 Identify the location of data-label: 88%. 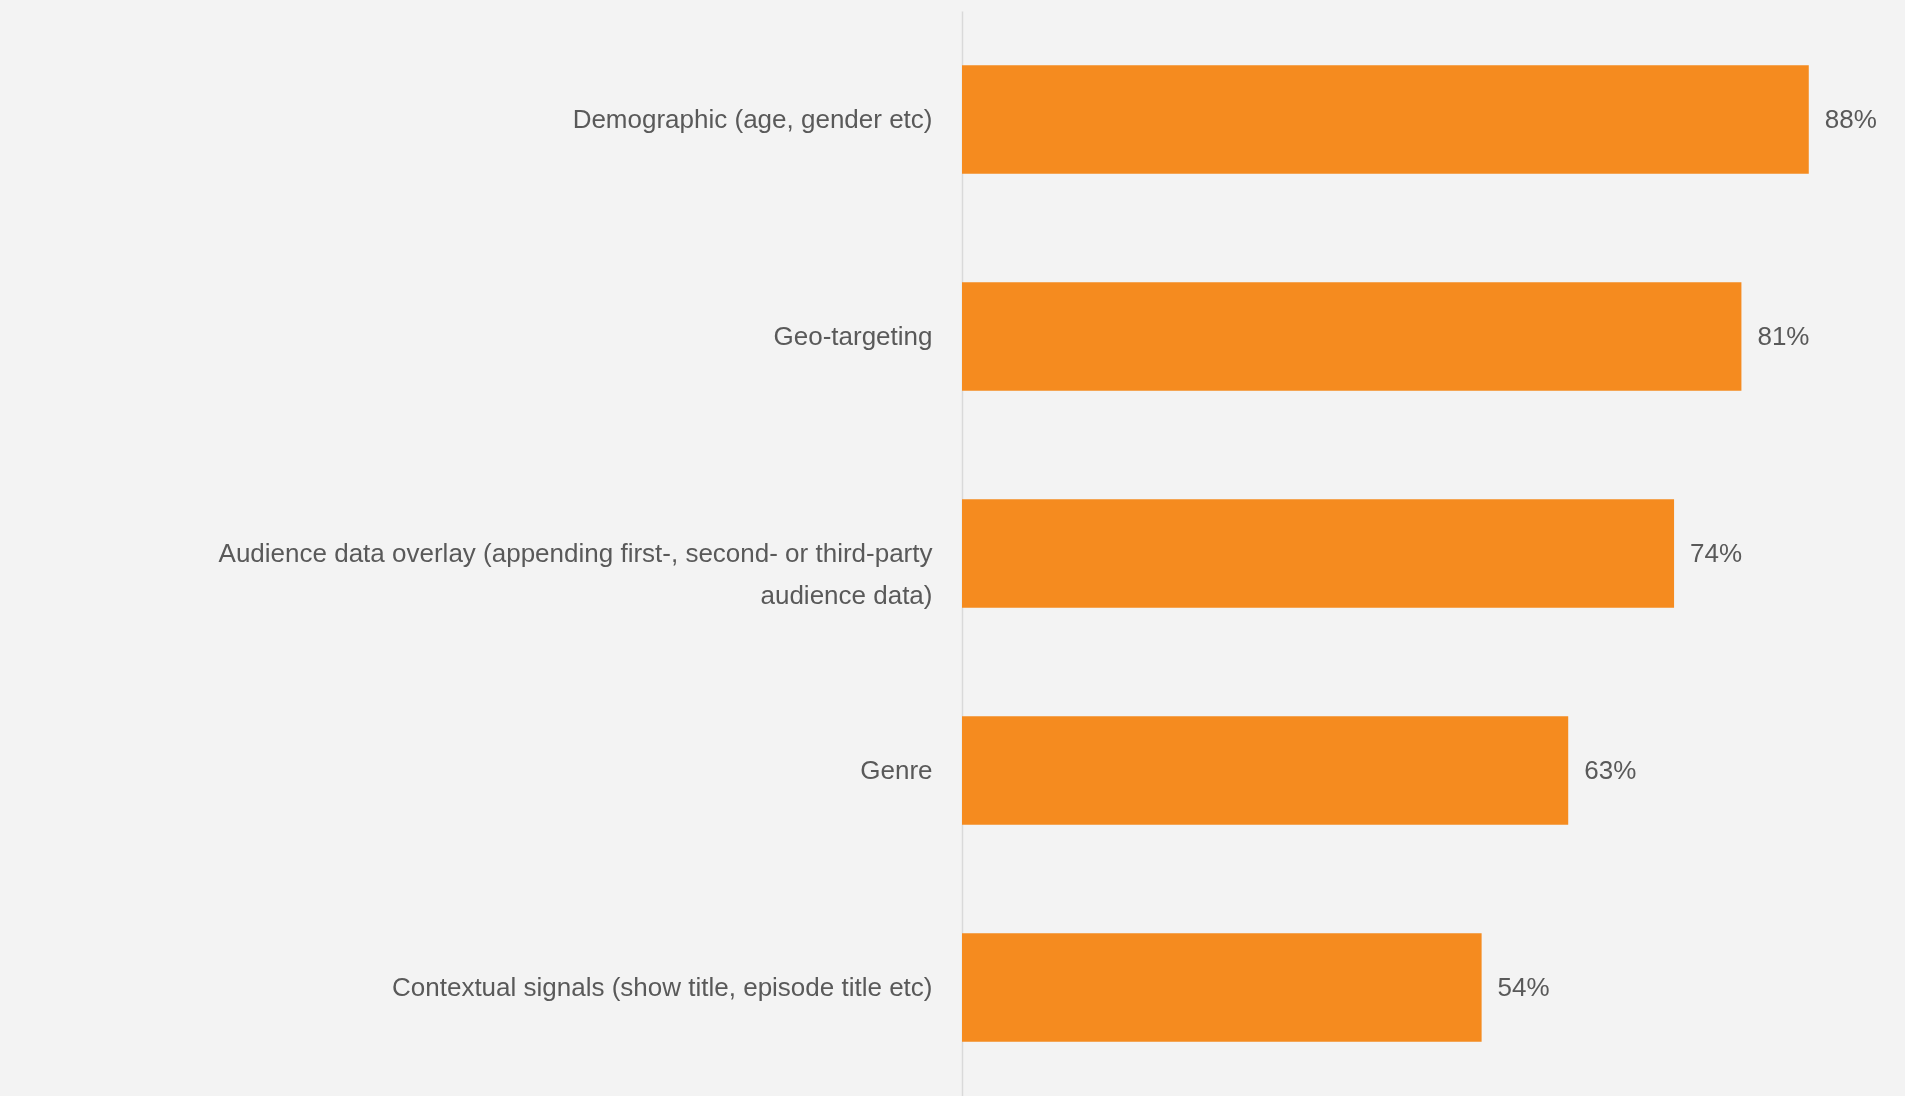
(1850, 118).